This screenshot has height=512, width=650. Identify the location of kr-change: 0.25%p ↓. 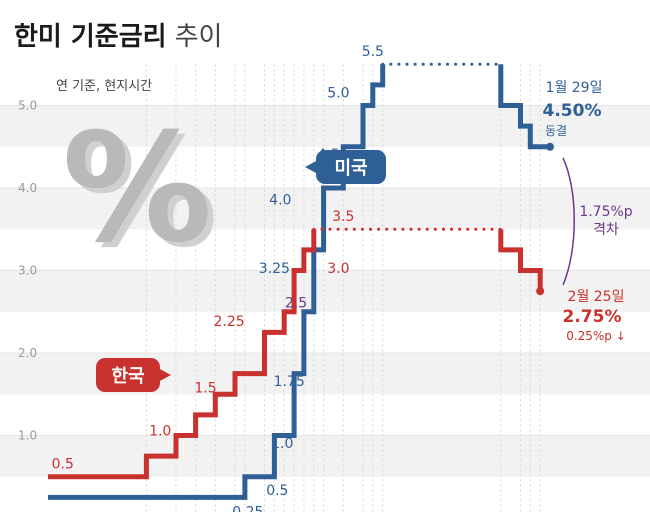
(596, 336).